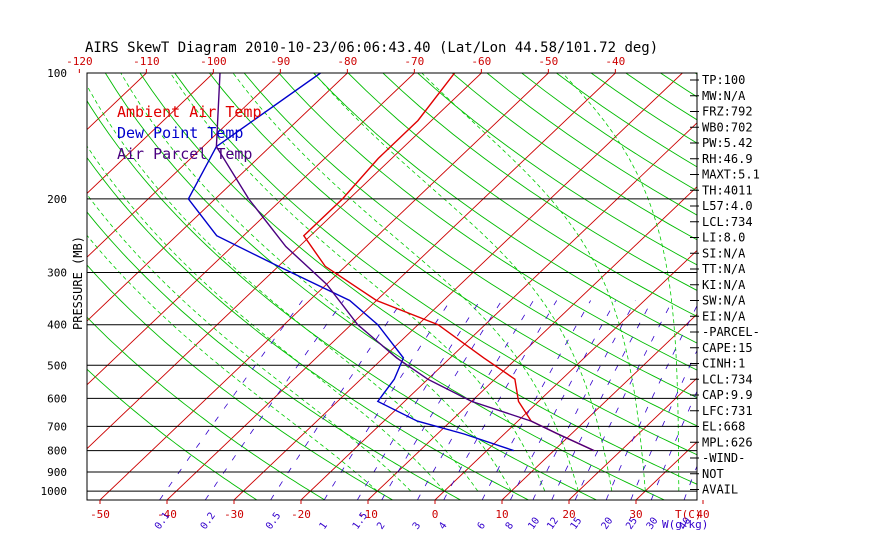  I want to click on mixing-ratio-tick-label: 10, so click(534, 524).